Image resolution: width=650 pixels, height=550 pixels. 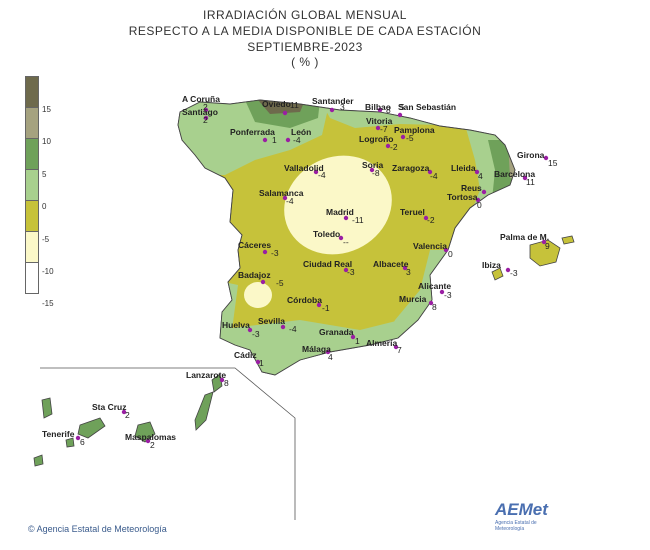 I want to click on station-value: 0, so click(x=450, y=254).